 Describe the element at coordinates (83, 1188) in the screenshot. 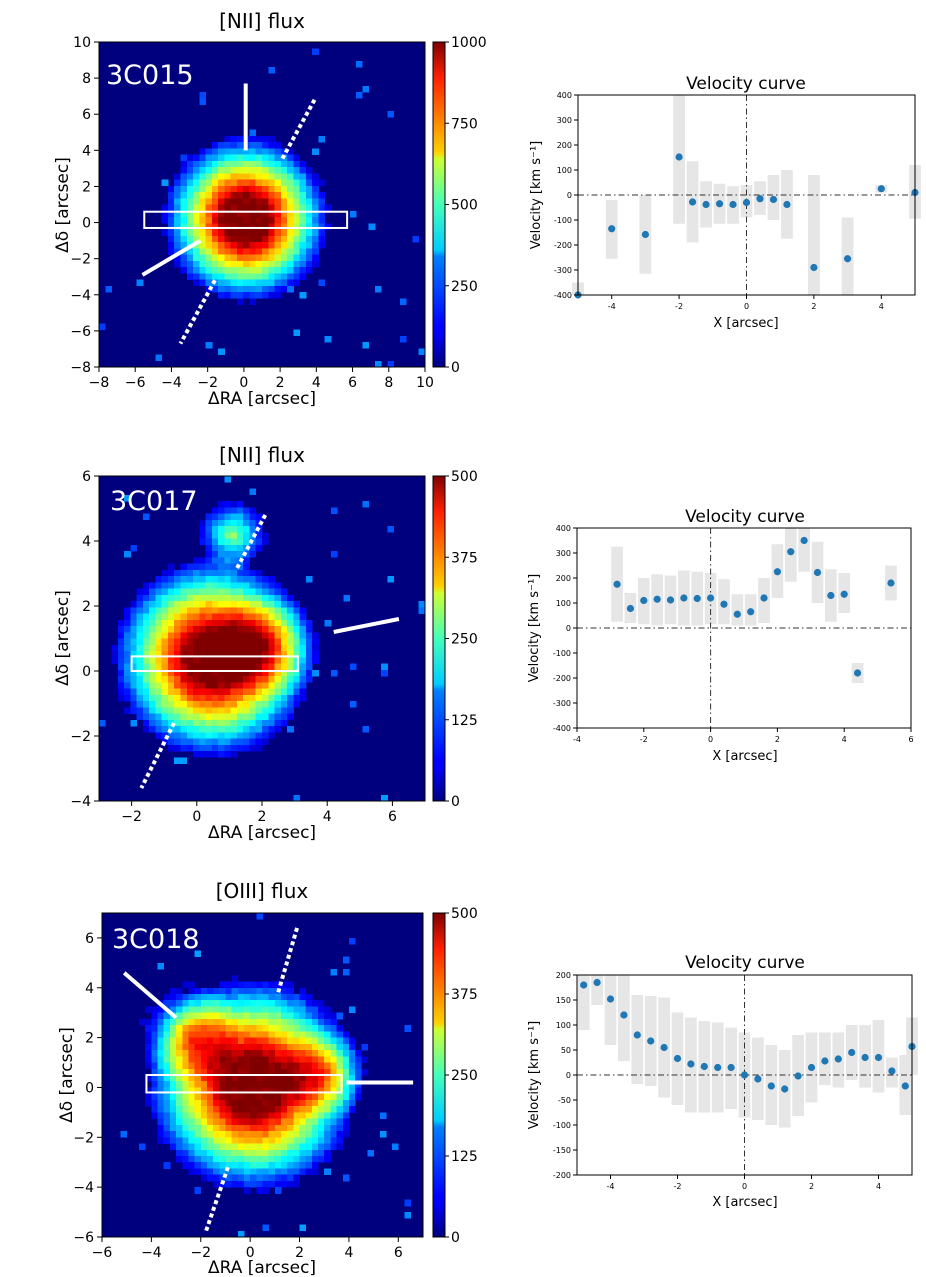

I see `y-tick-label: −4` at that location.